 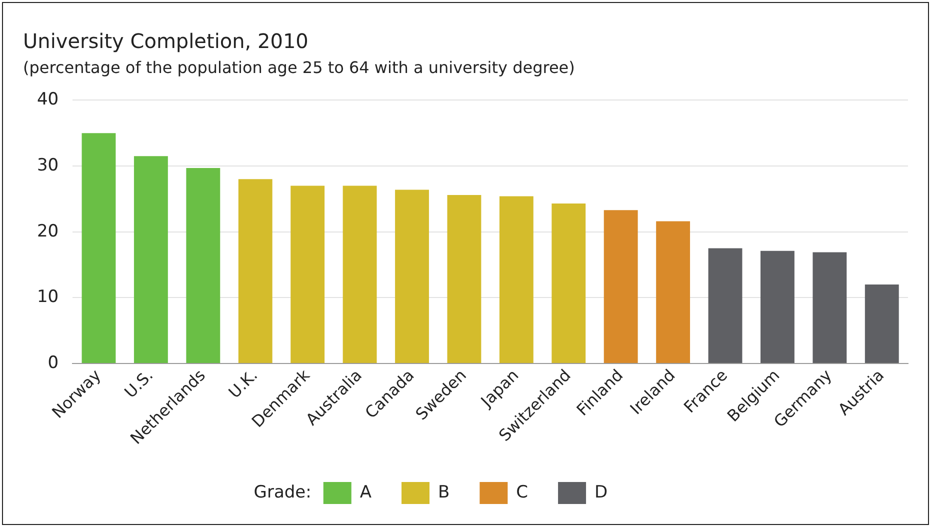 I want to click on legend-label: B, so click(x=444, y=492).